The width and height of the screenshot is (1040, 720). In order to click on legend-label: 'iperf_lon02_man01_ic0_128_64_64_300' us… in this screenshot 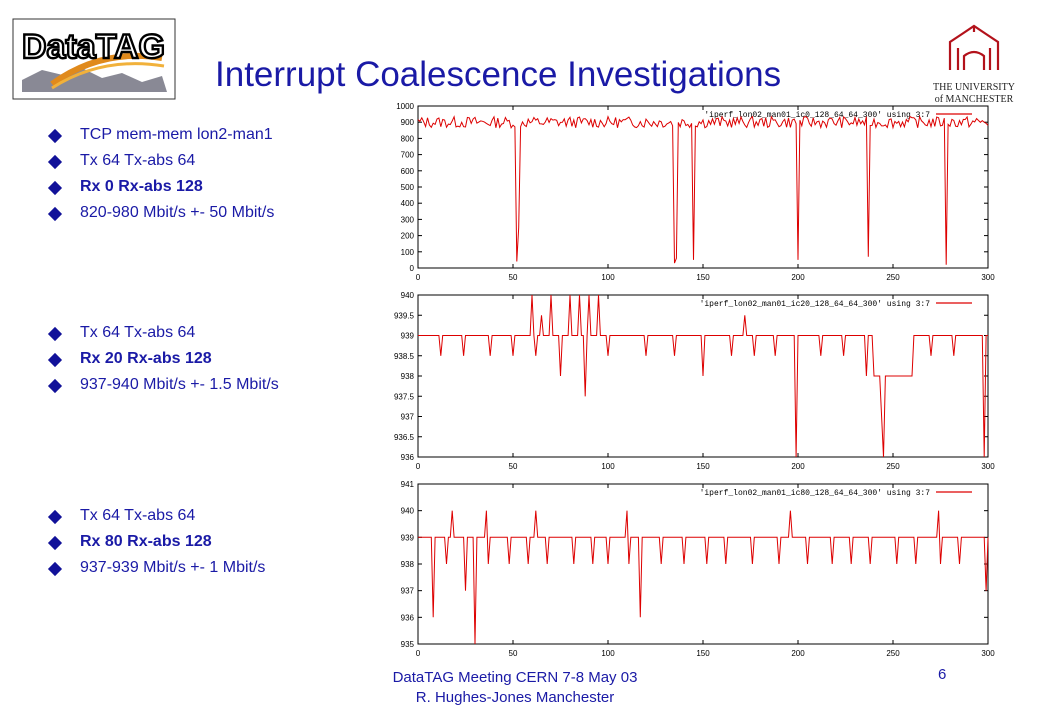, I will do `click(817, 115)`.